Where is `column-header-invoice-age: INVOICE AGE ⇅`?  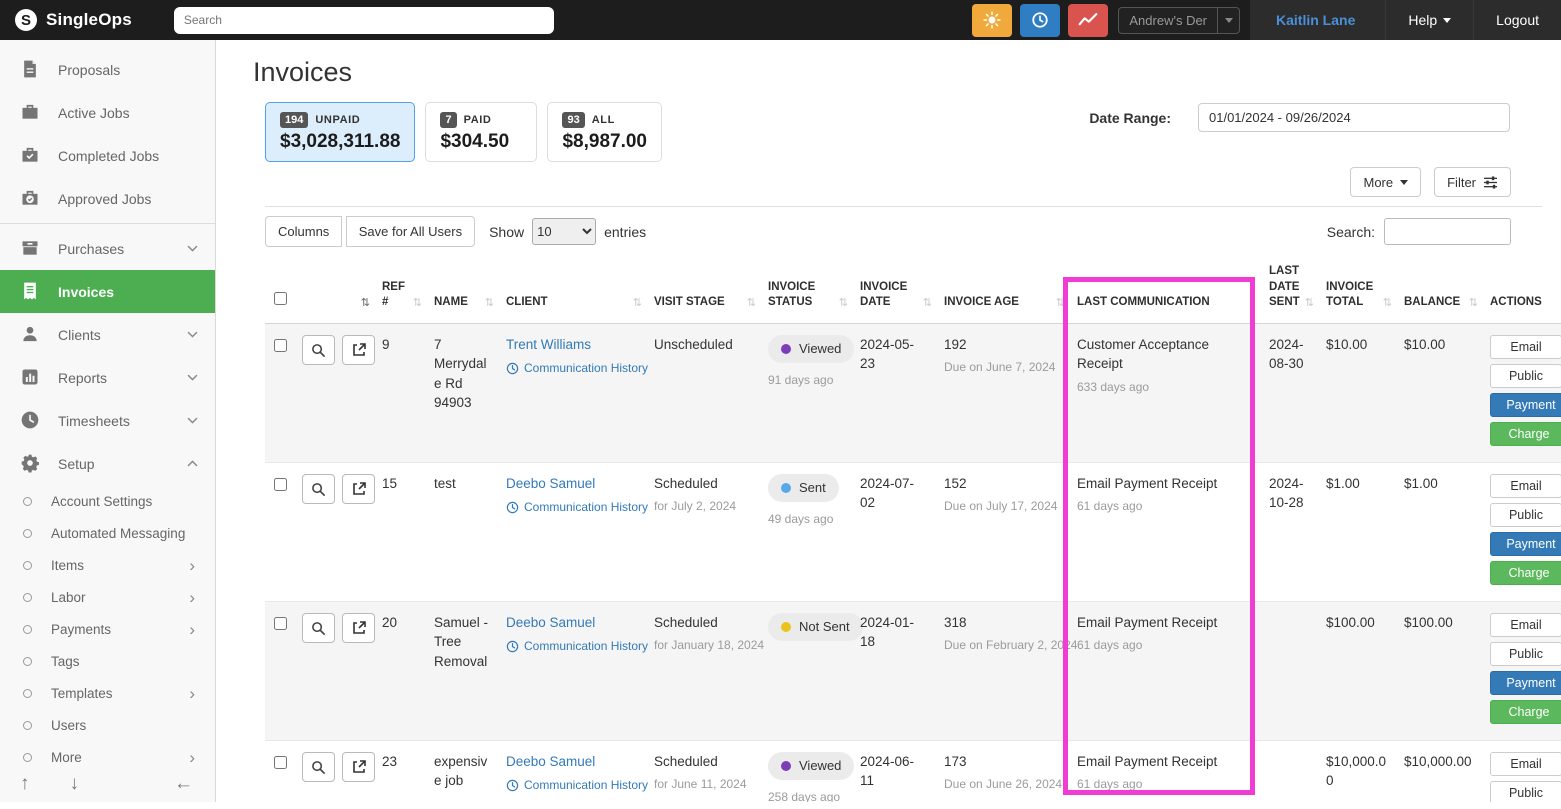
column-header-invoice-age: INVOICE AGE ⇅ is located at coordinates (1001, 291).